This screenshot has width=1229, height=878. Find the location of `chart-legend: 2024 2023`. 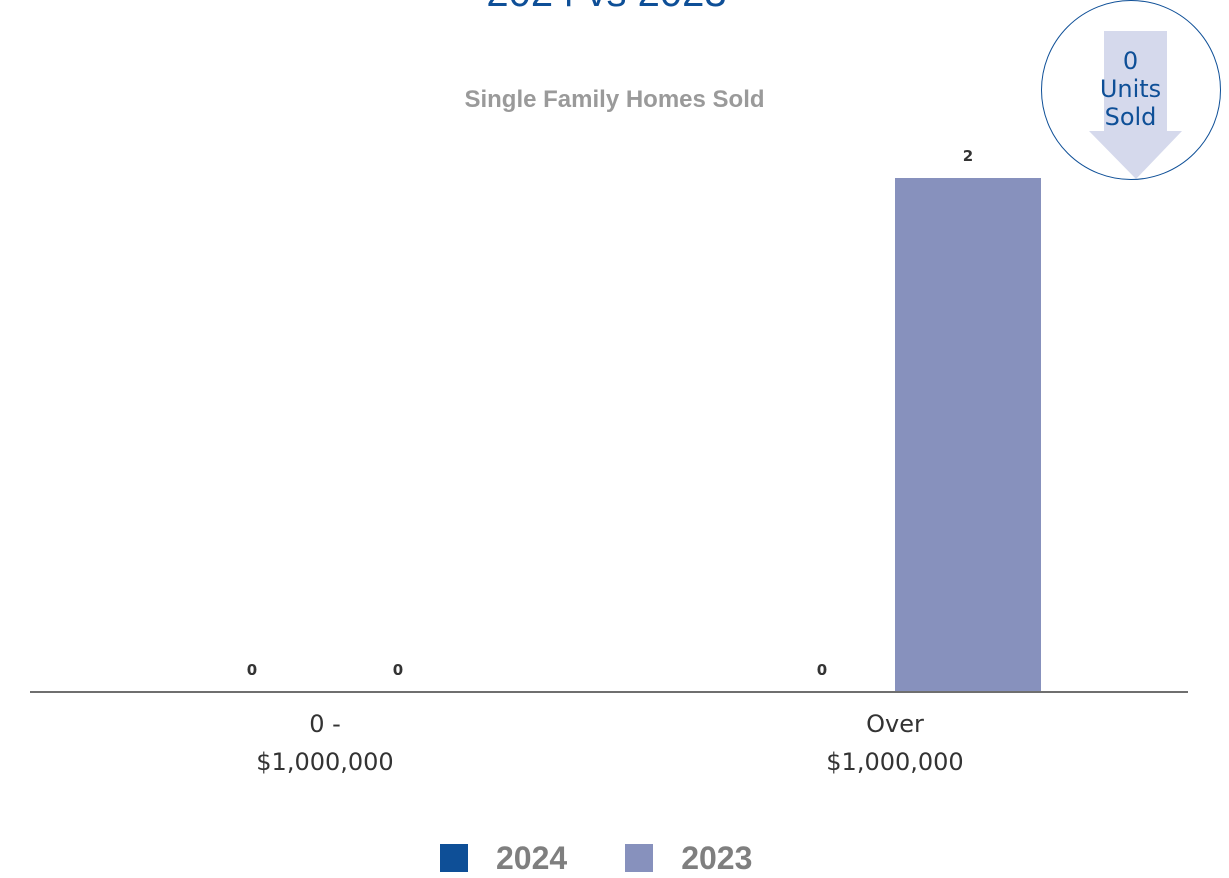

chart-legend: 2024 2023 is located at coordinates (625, 858).